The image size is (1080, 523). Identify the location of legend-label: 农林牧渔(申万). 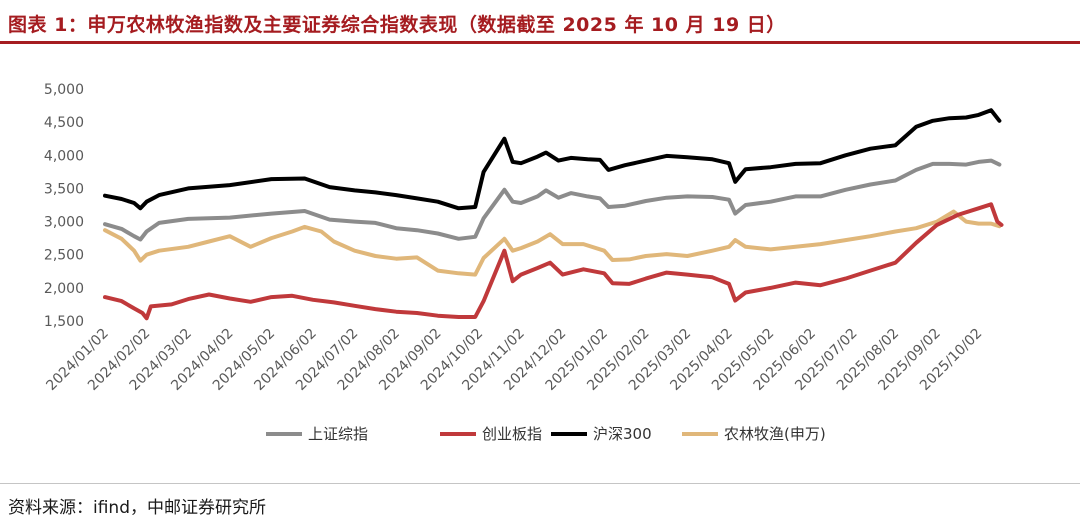
(775, 434).